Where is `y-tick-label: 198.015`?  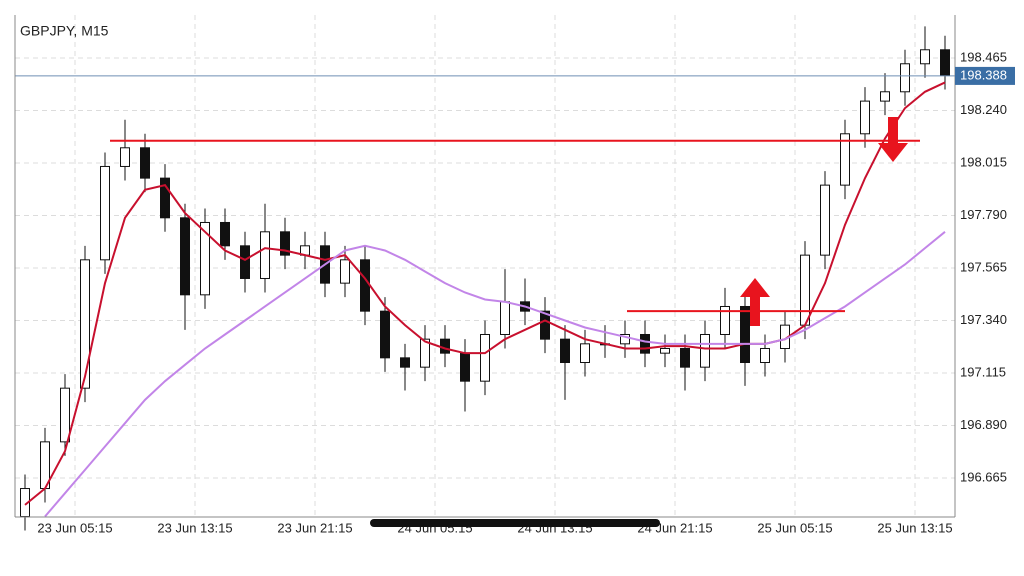 y-tick-label: 198.015 is located at coordinates (983, 161).